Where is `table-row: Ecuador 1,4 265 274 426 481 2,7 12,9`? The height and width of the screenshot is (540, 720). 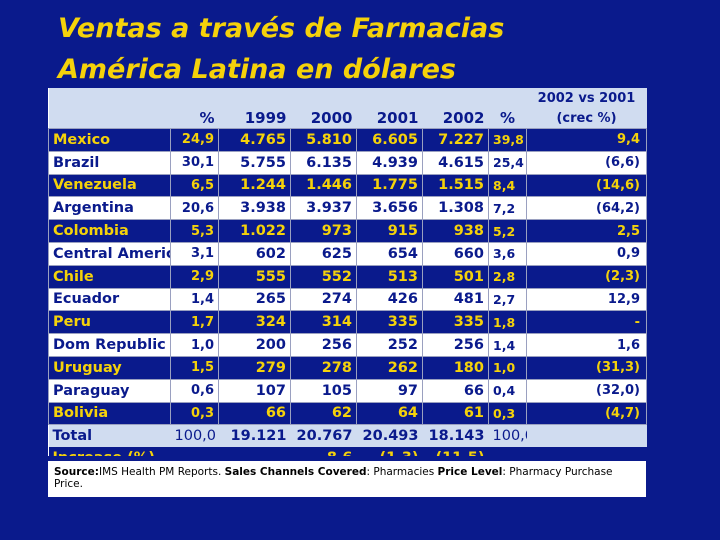 table-row: Ecuador 1,4 265 274 426 481 2,7 12,9 is located at coordinates (347, 299).